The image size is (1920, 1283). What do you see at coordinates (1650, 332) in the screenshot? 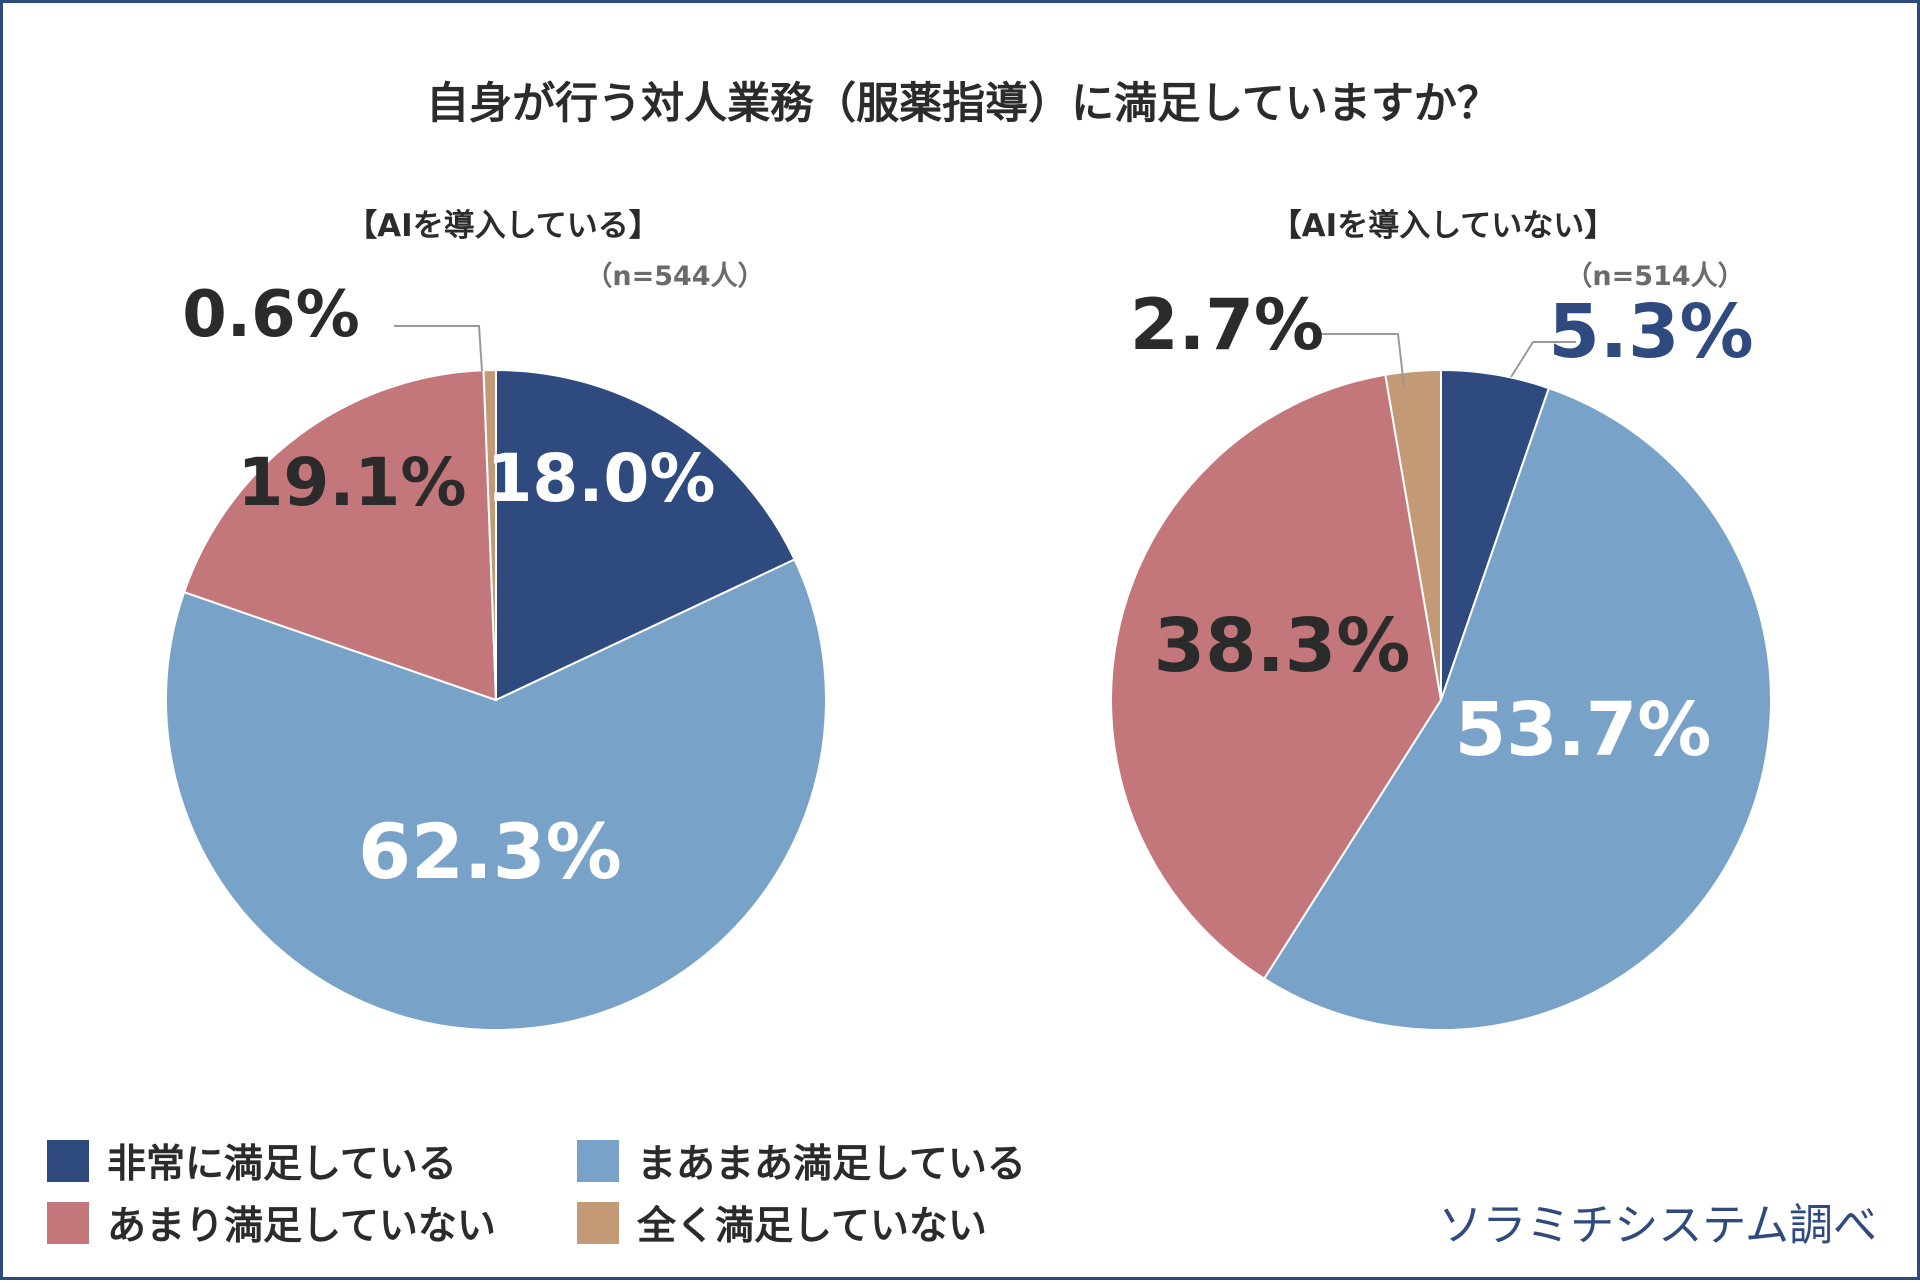
I see `data-label: 5.3%` at bounding box center [1650, 332].